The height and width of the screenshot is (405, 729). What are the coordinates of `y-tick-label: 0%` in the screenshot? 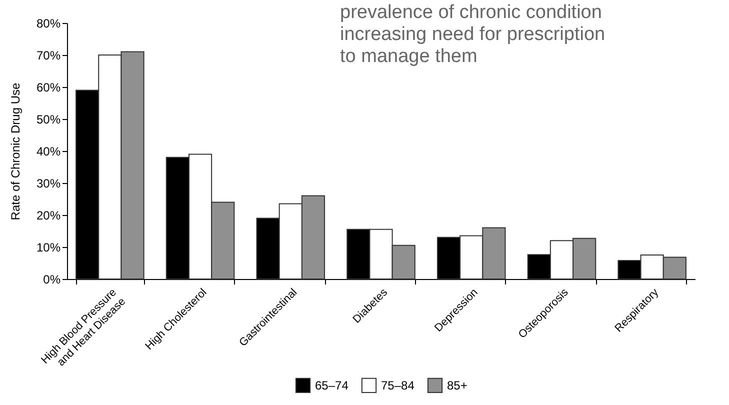 It's located at (52, 279).